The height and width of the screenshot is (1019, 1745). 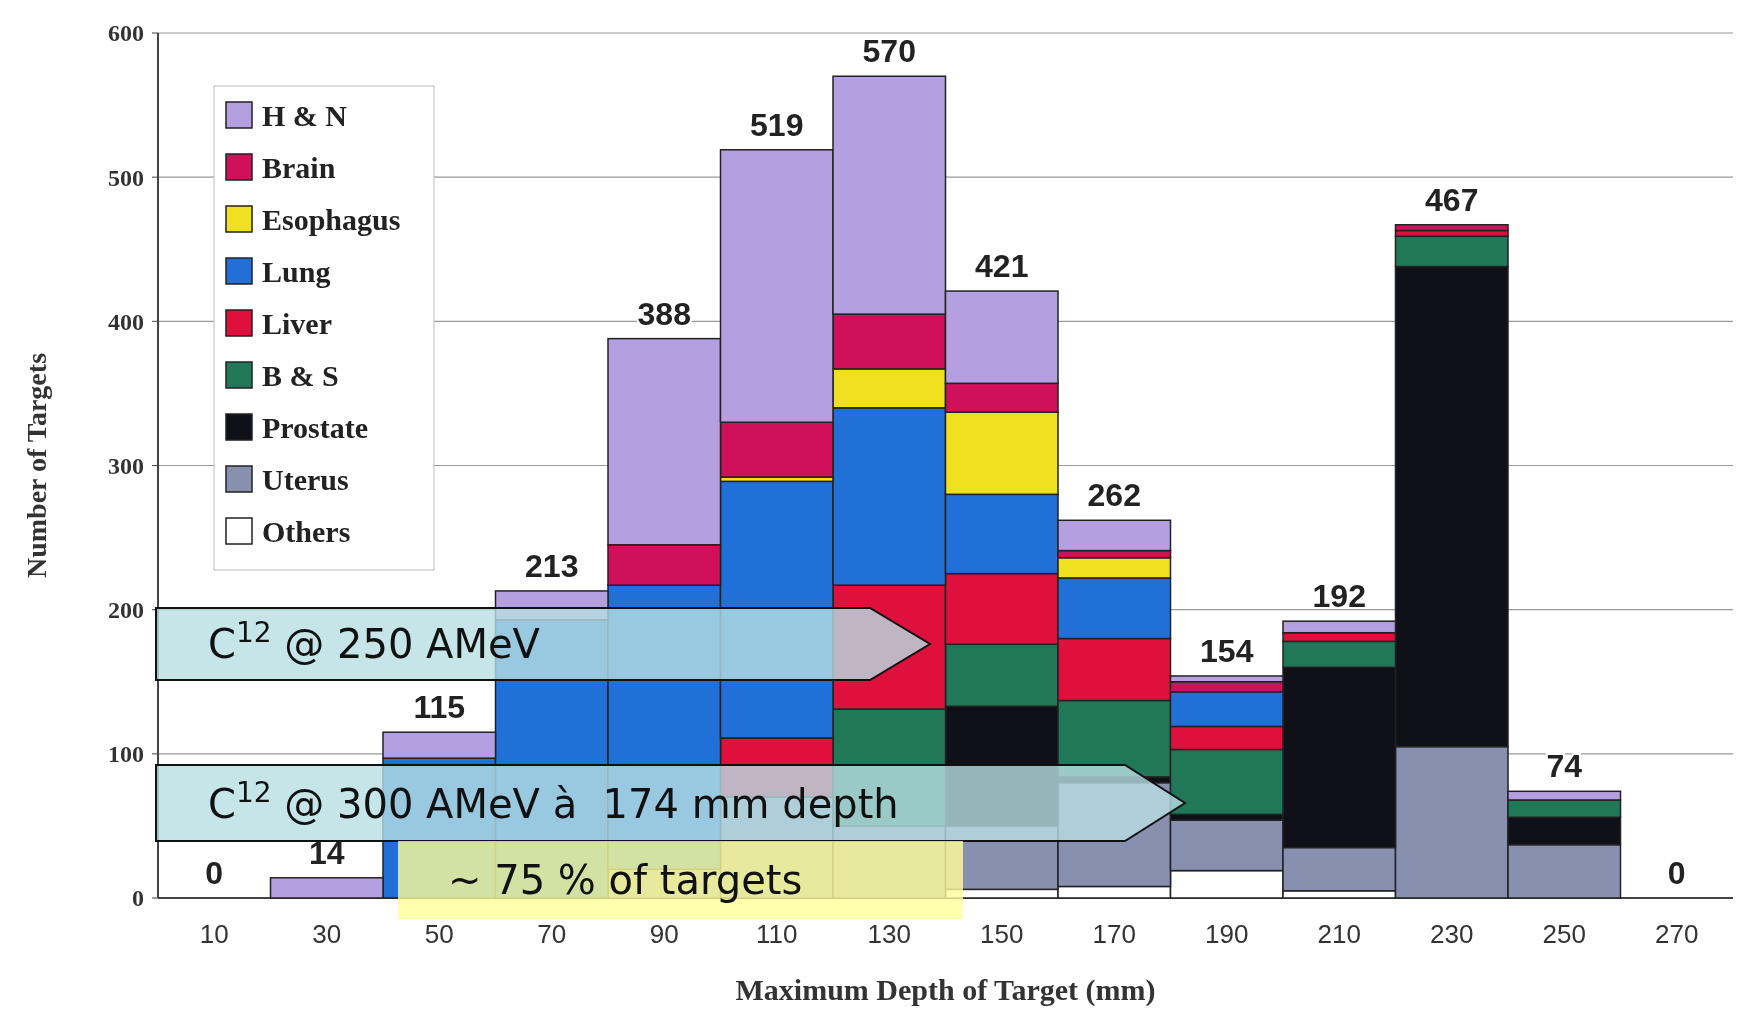 What do you see at coordinates (889, 934) in the screenshot?
I see `x-tick-label: 130` at bounding box center [889, 934].